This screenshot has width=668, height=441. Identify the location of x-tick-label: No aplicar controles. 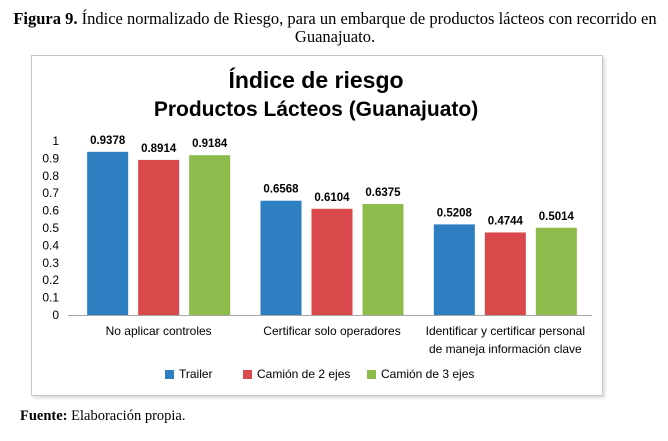
(159, 331).